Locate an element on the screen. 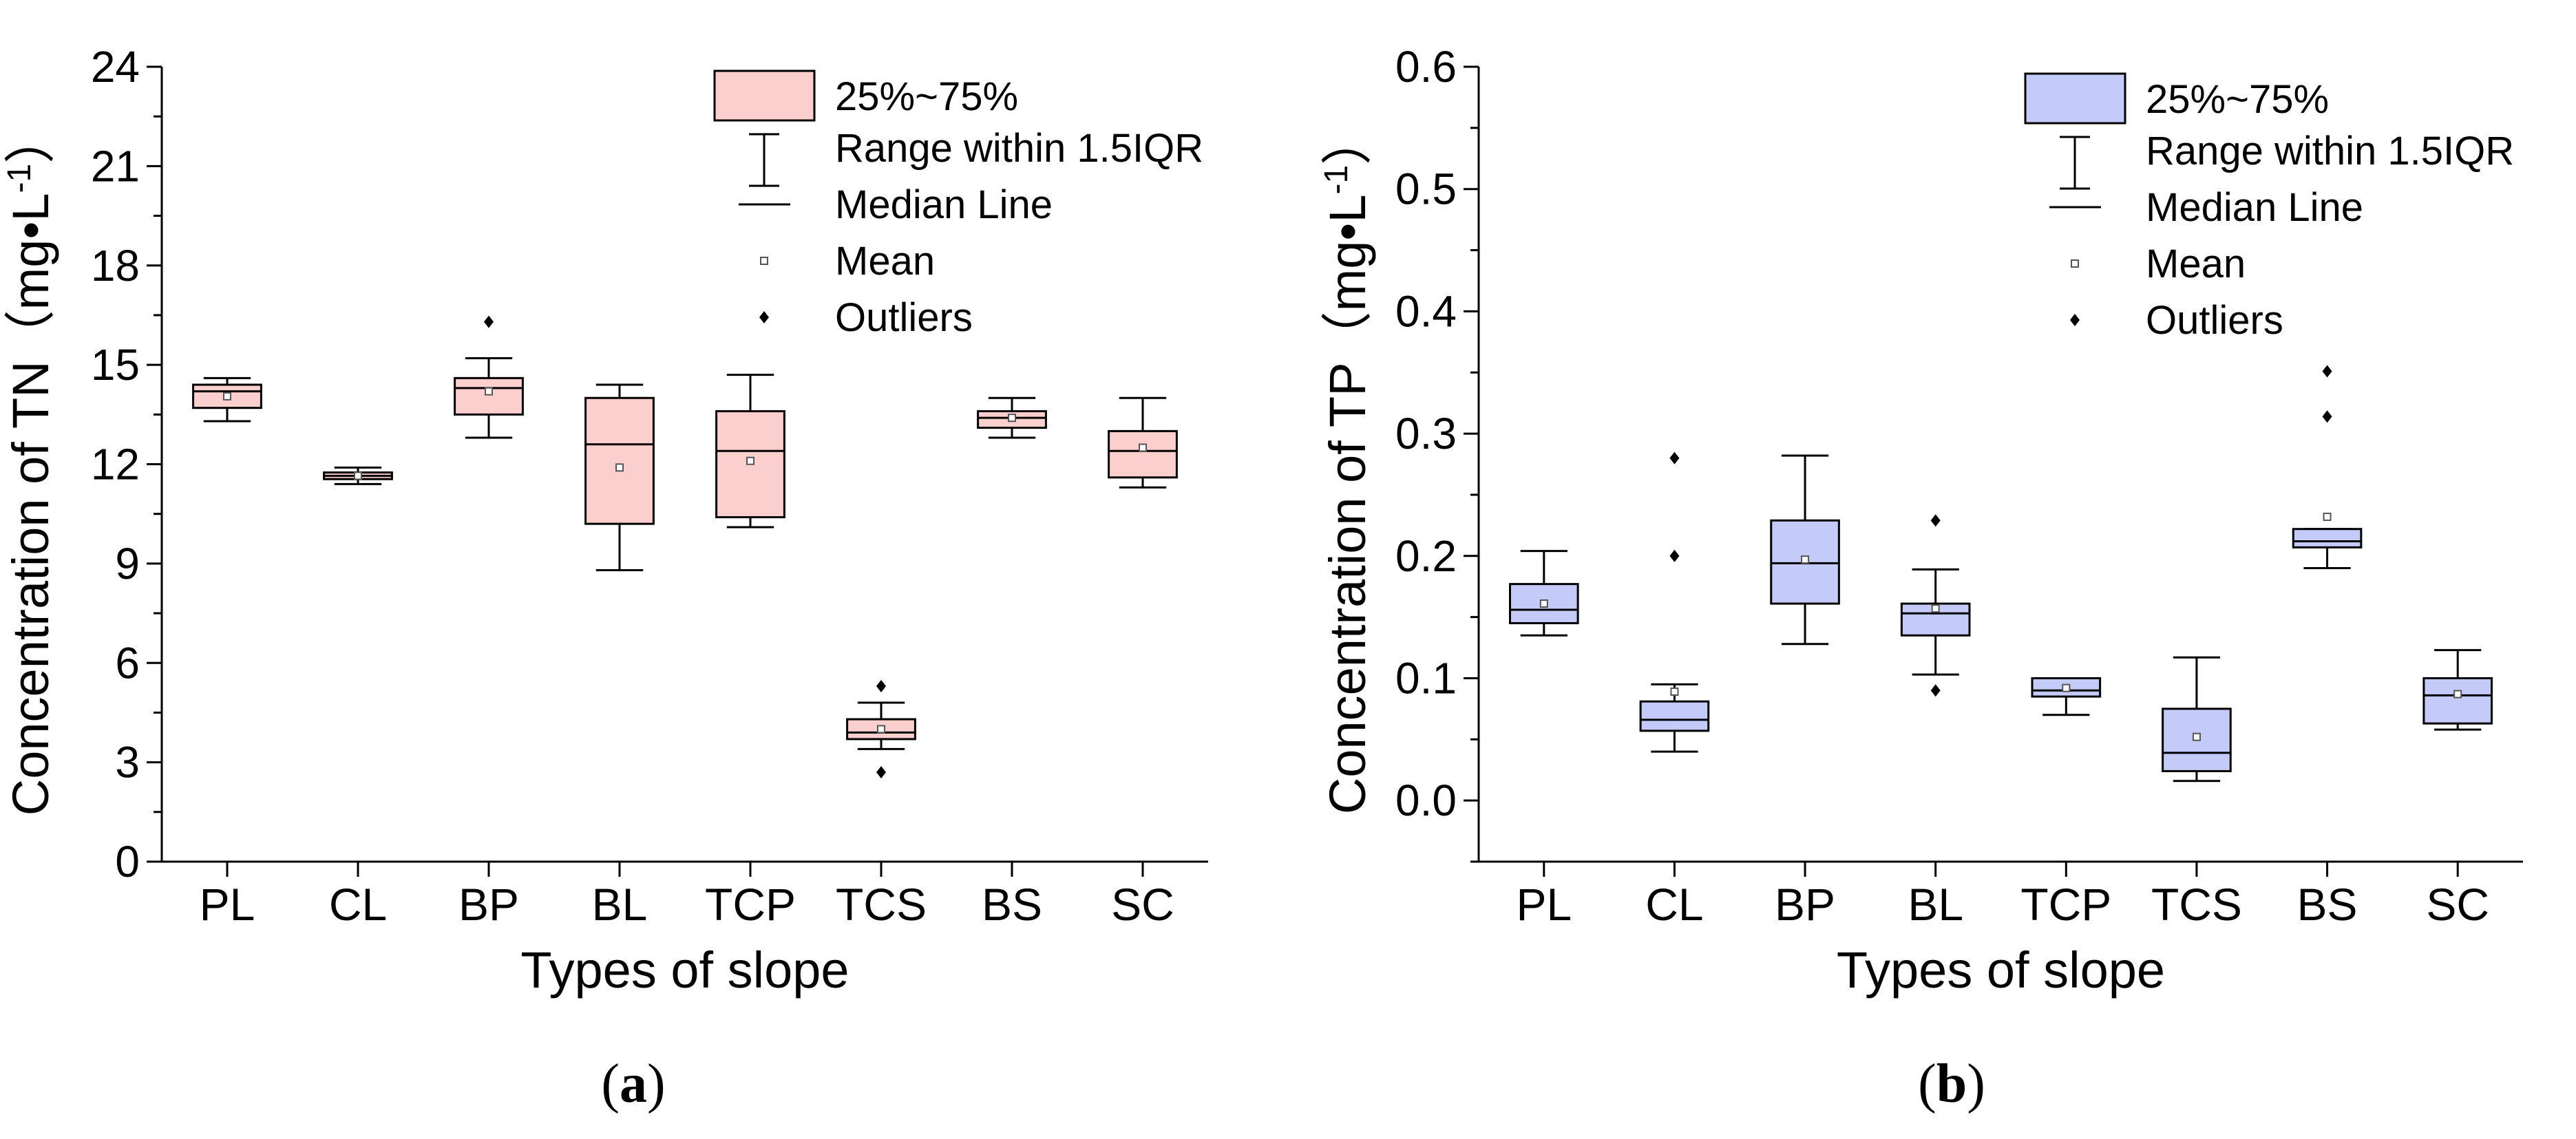  y-tick-label: 6 is located at coordinates (128, 663).